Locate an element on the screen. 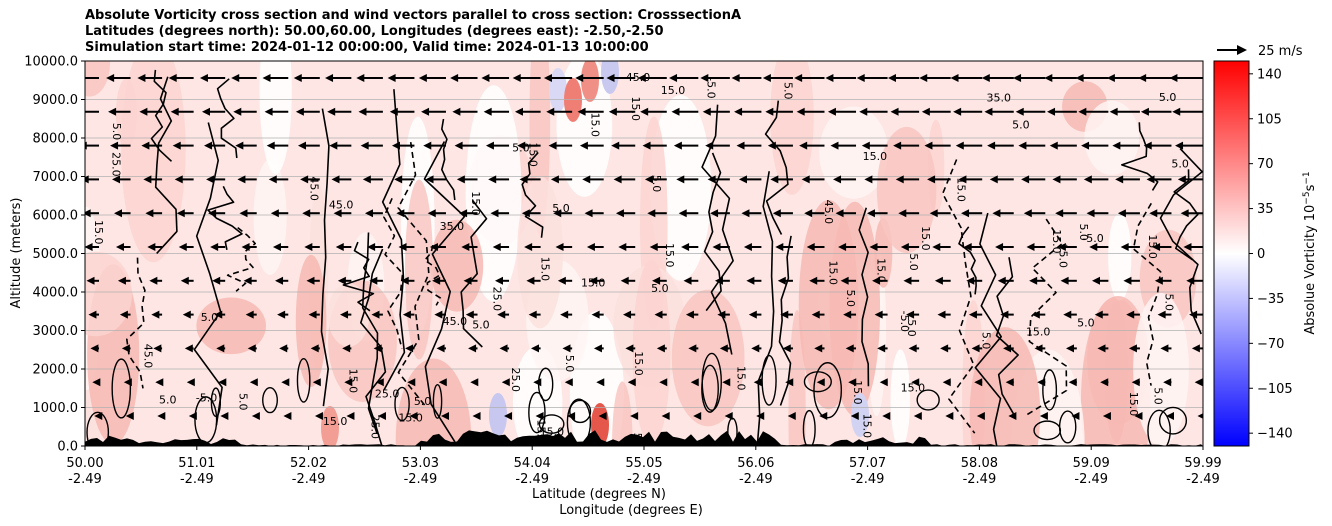 The height and width of the screenshot is (526, 1332). x-tick-label-lat: 56.06 is located at coordinates (755, 463).